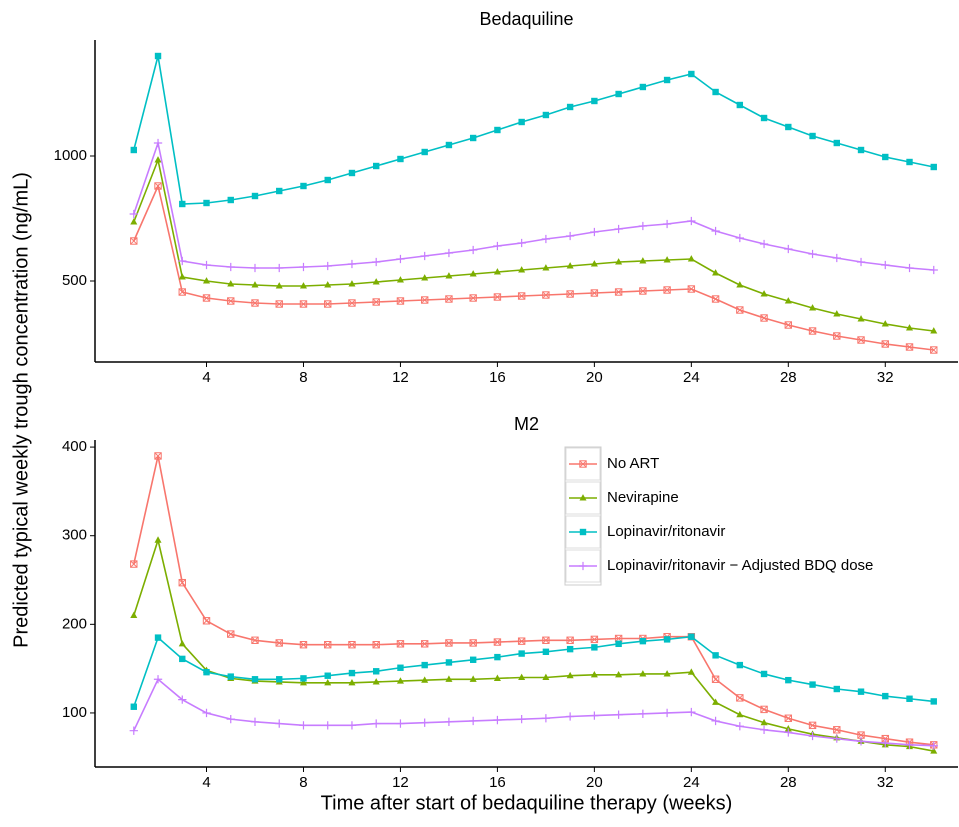  I want to click on x-tick-label: 4, so click(206, 377).